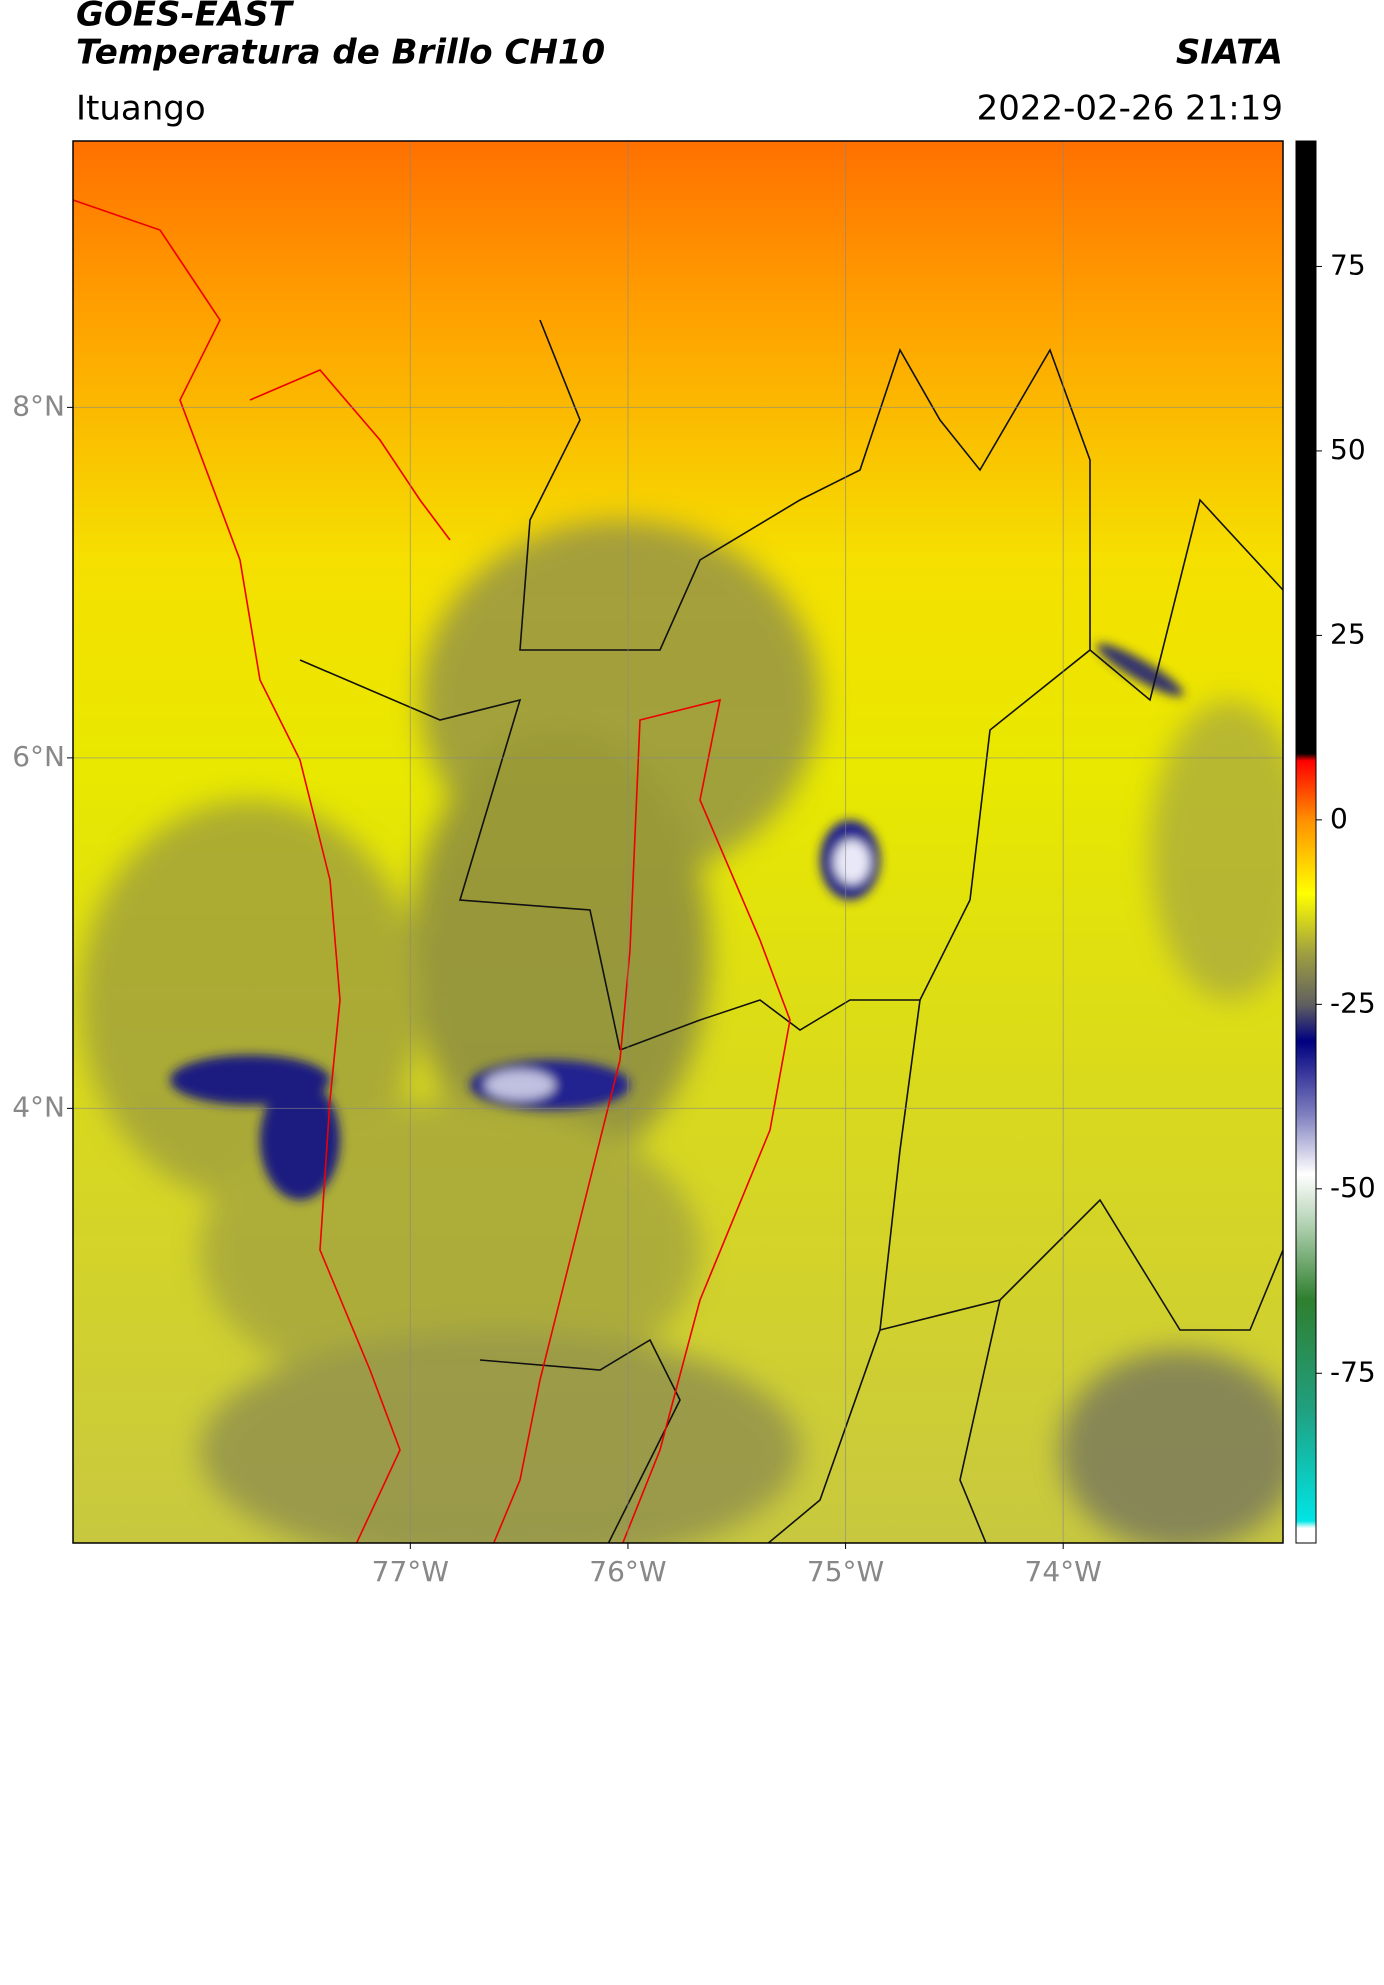  I want to click on y-tick-label: 4°N, so click(38, 1106).